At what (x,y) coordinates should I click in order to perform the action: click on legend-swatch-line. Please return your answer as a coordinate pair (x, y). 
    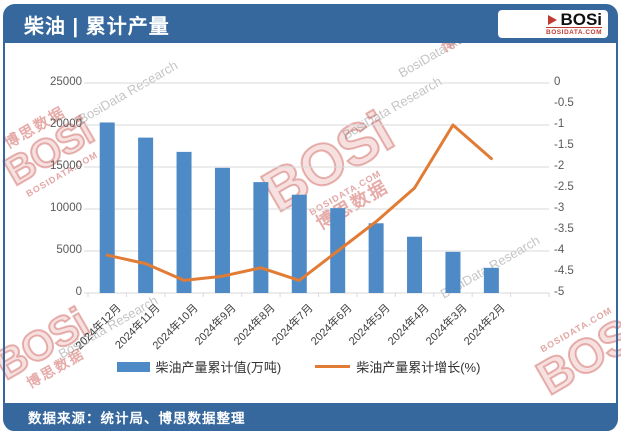
    Looking at the image, I should click on (333, 366).